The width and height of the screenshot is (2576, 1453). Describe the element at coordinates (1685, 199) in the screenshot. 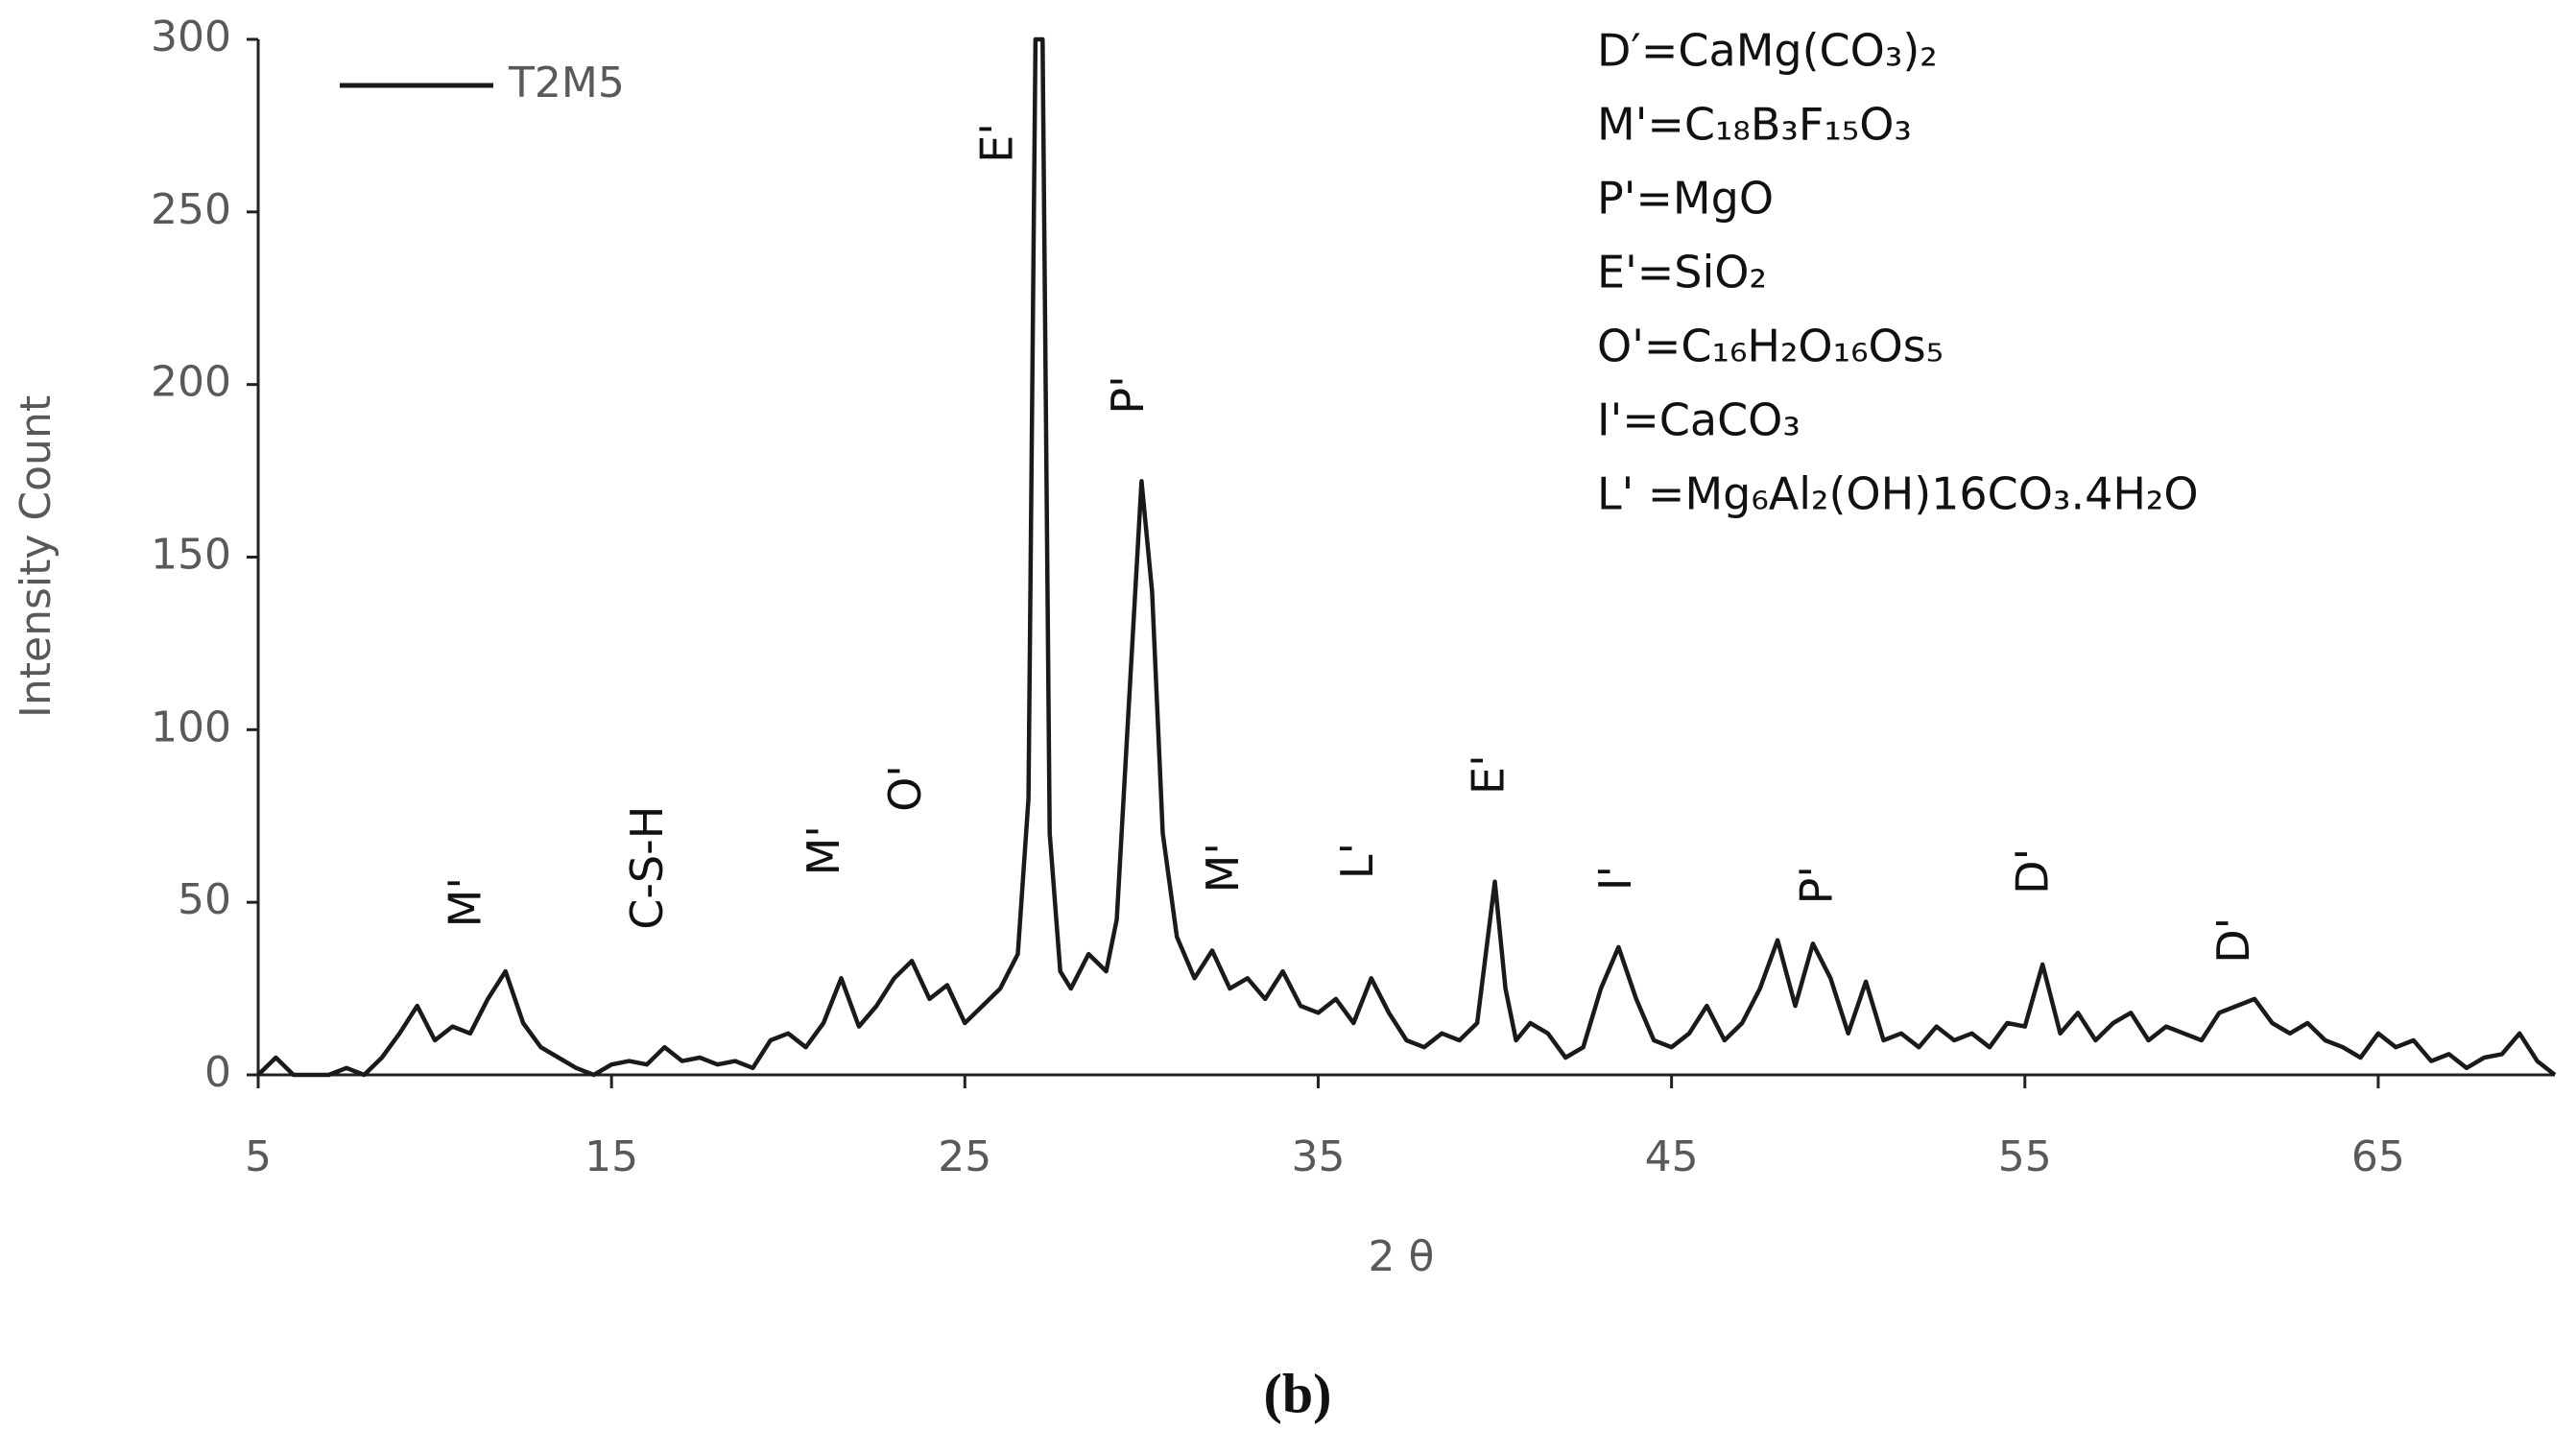

I see `key-entry: P'=MgO` at that location.